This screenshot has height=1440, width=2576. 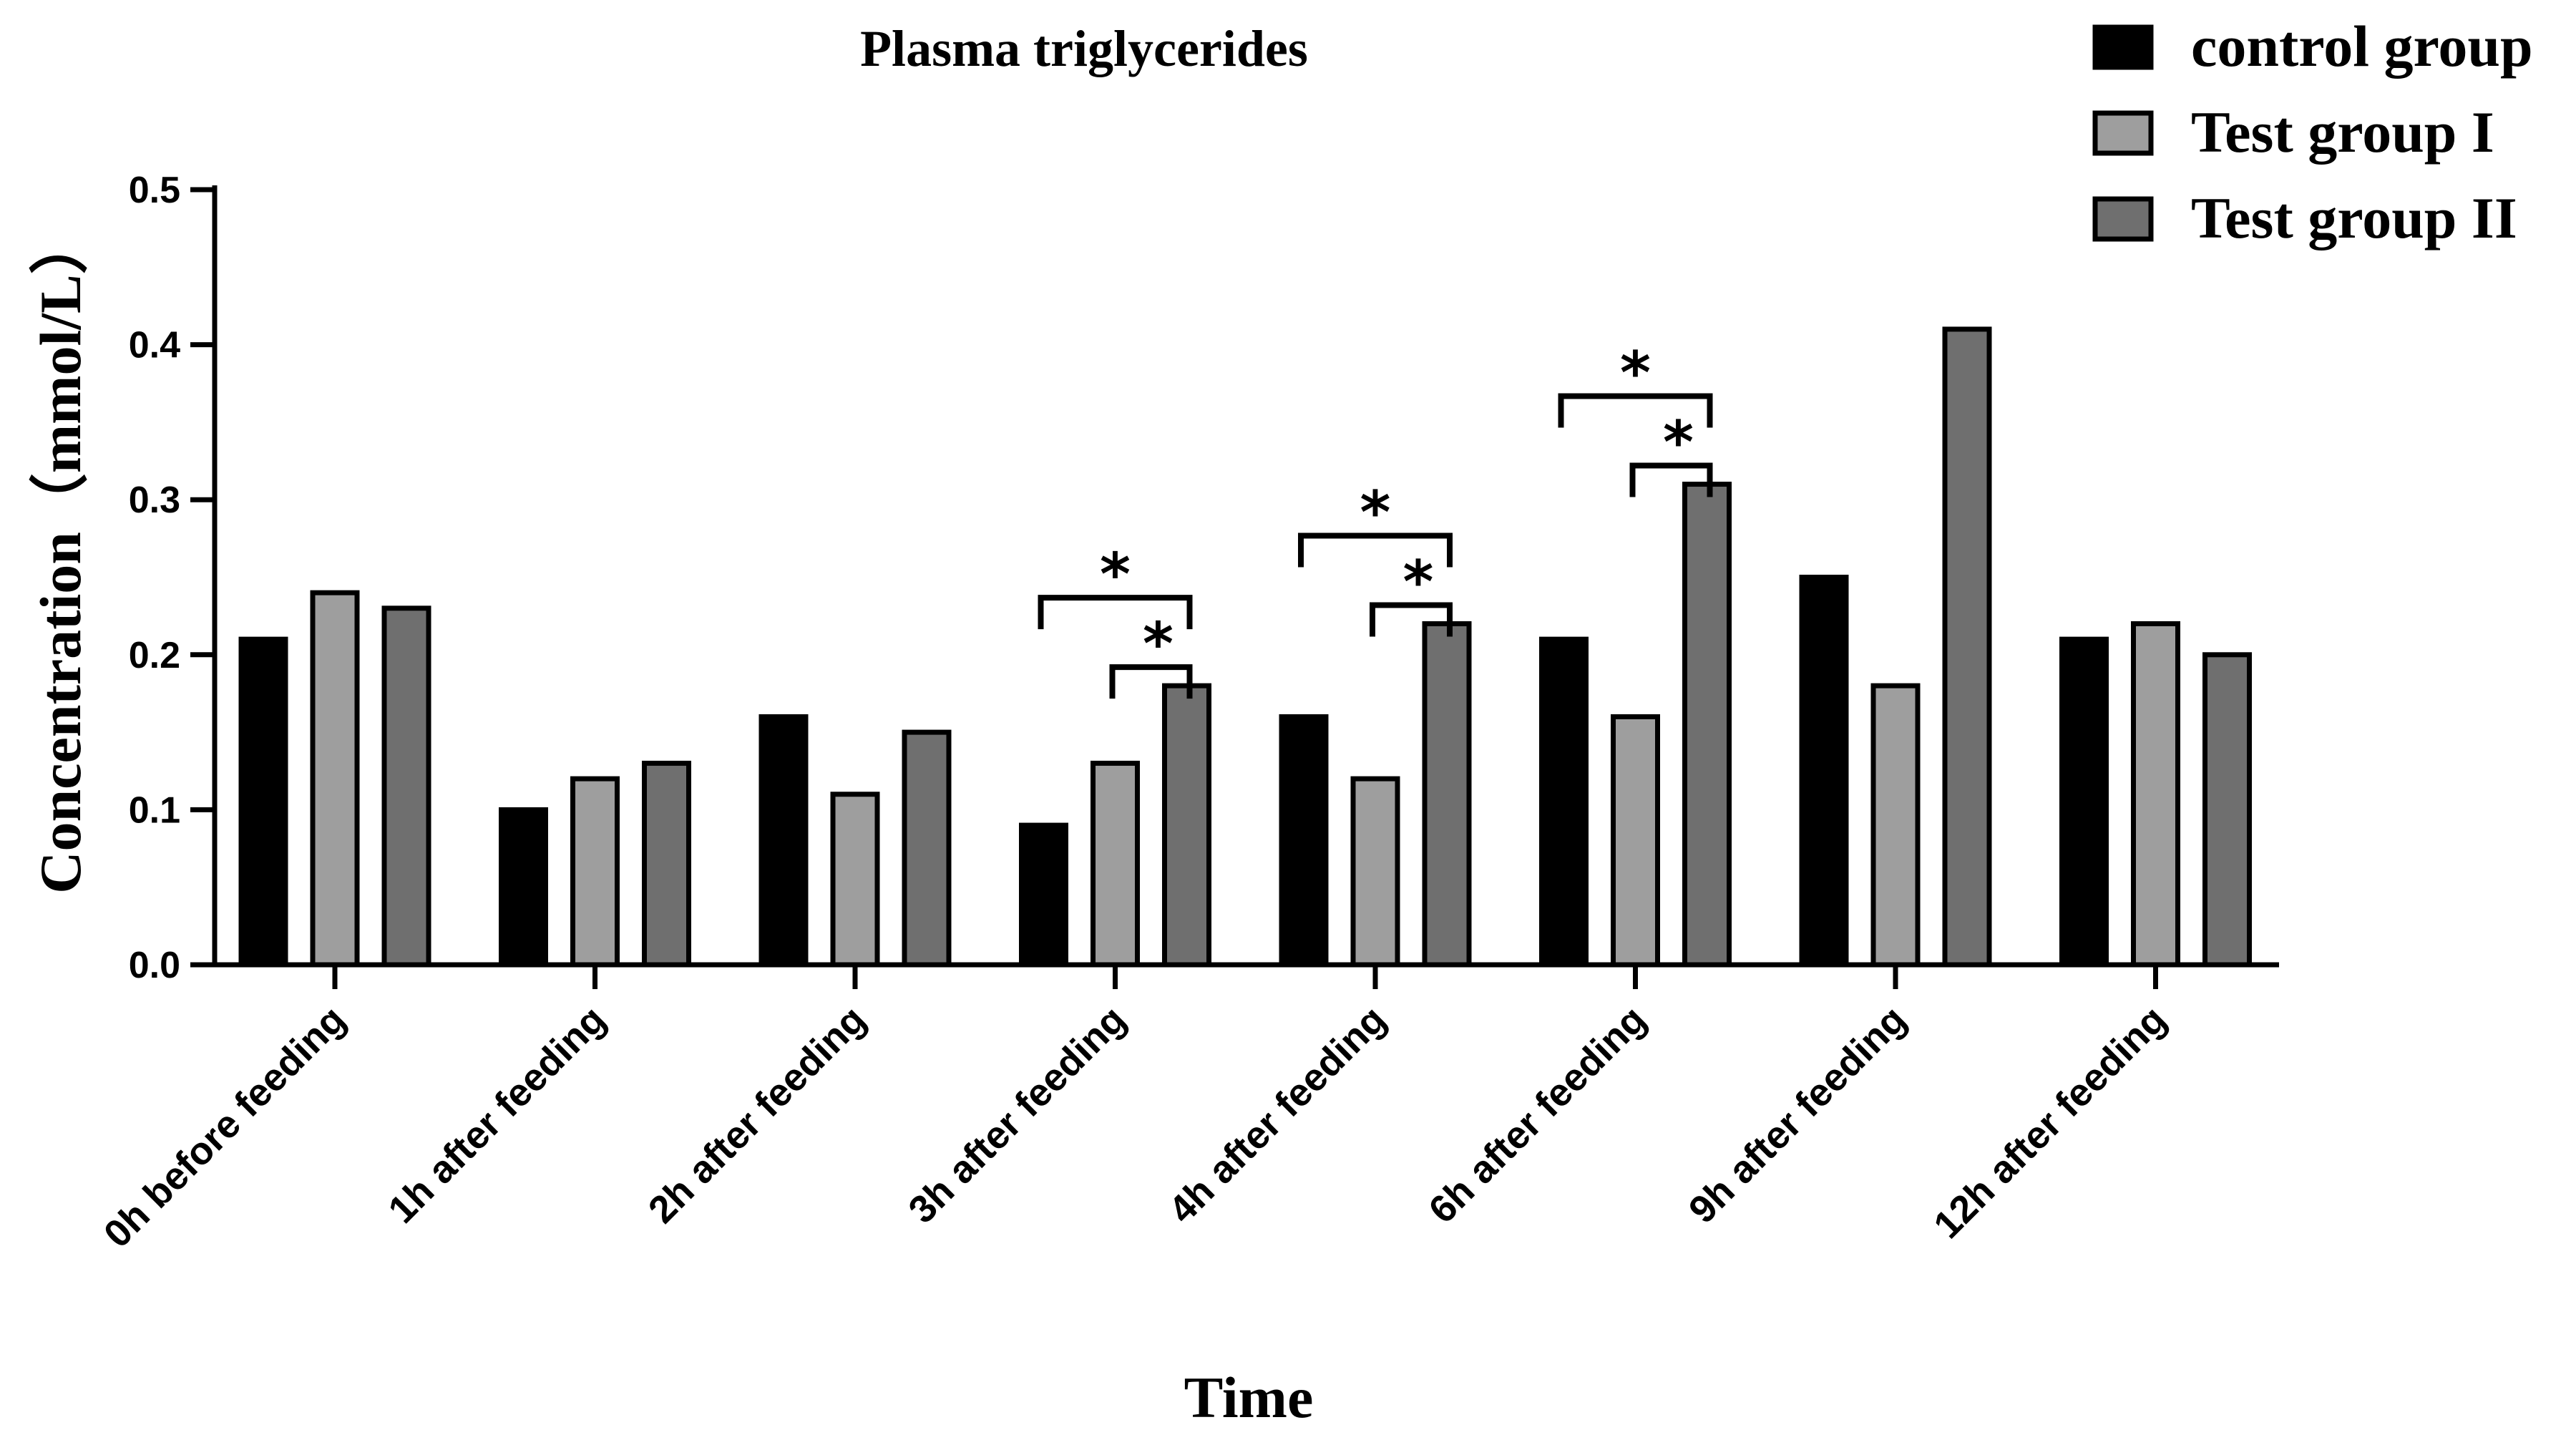 What do you see at coordinates (154, 190) in the screenshot?
I see `y-tick-label: 0.5` at bounding box center [154, 190].